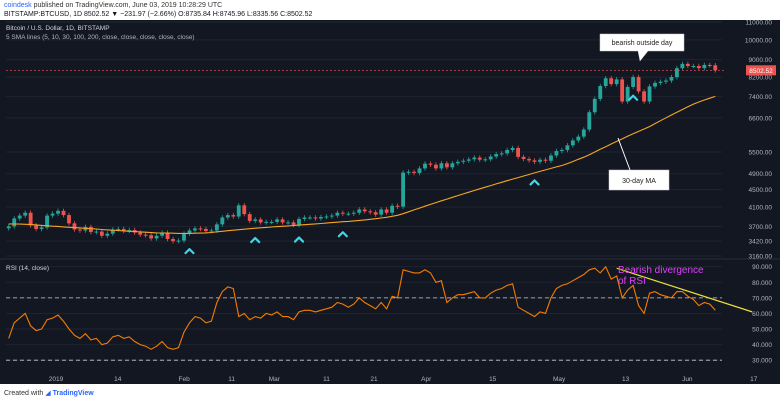 This screenshot has width=780, height=403. Describe the element at coordinates (761, 257) in the screenshot. I see `price-axis-tick-label: 3160.00` at that location.